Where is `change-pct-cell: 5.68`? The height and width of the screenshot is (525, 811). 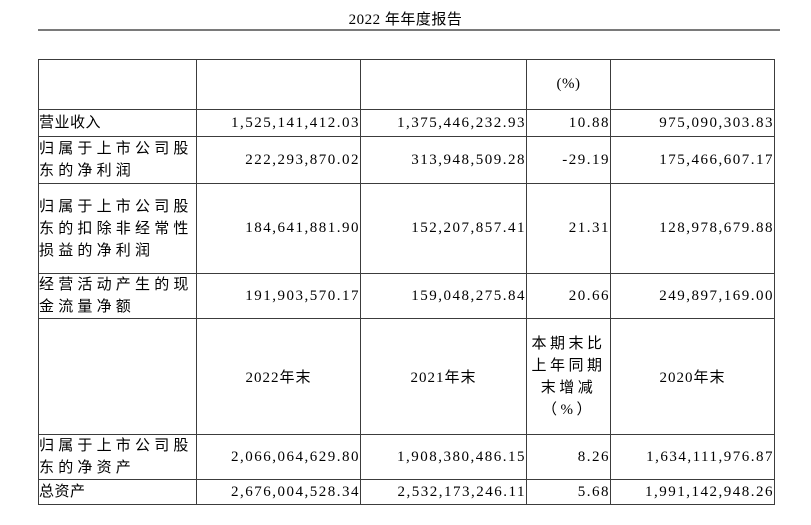
change-pct-cell: 5.68 is located at coordinates (568, 492).